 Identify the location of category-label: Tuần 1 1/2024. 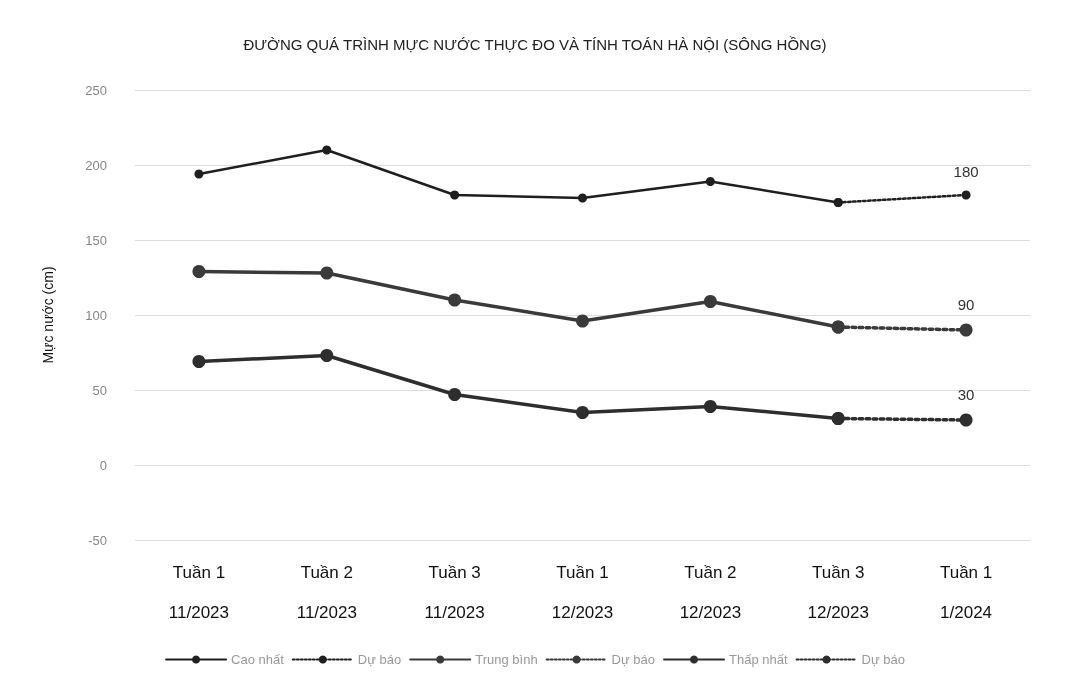
(966, 592).